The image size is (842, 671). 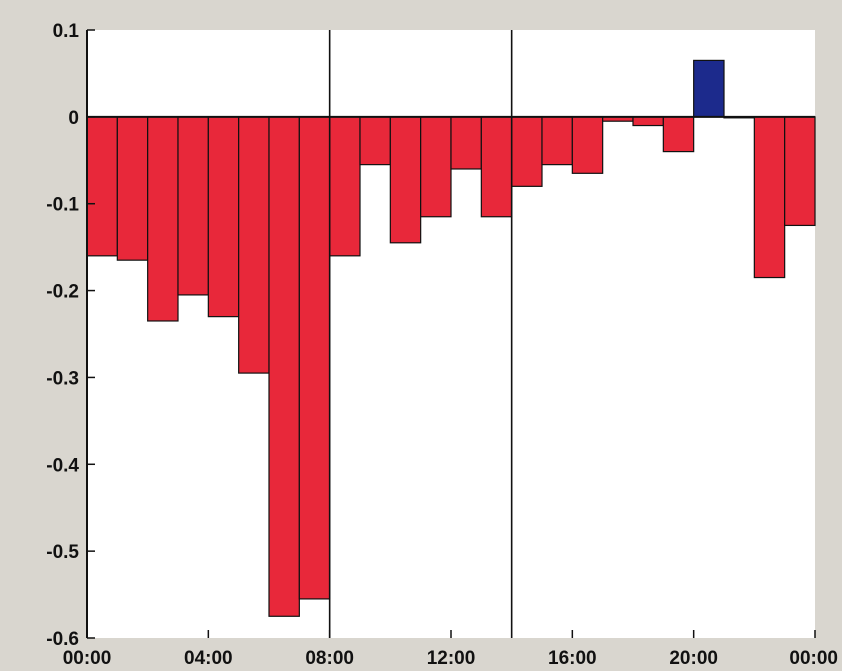 What do you see at coordinates (62, 465) in the screenshot?
I see `y-tick-label: -0.4` at bounding box center [62, 465].